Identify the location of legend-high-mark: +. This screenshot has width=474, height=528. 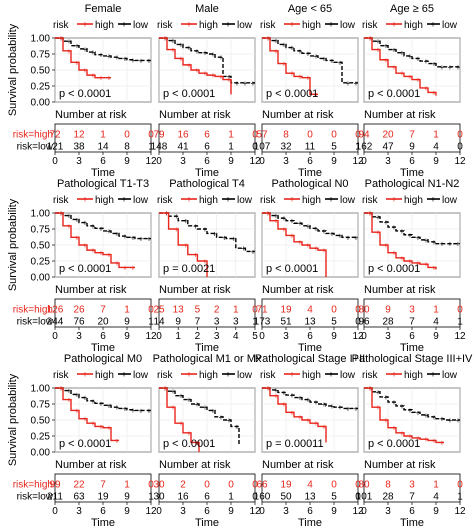
(291, 200).